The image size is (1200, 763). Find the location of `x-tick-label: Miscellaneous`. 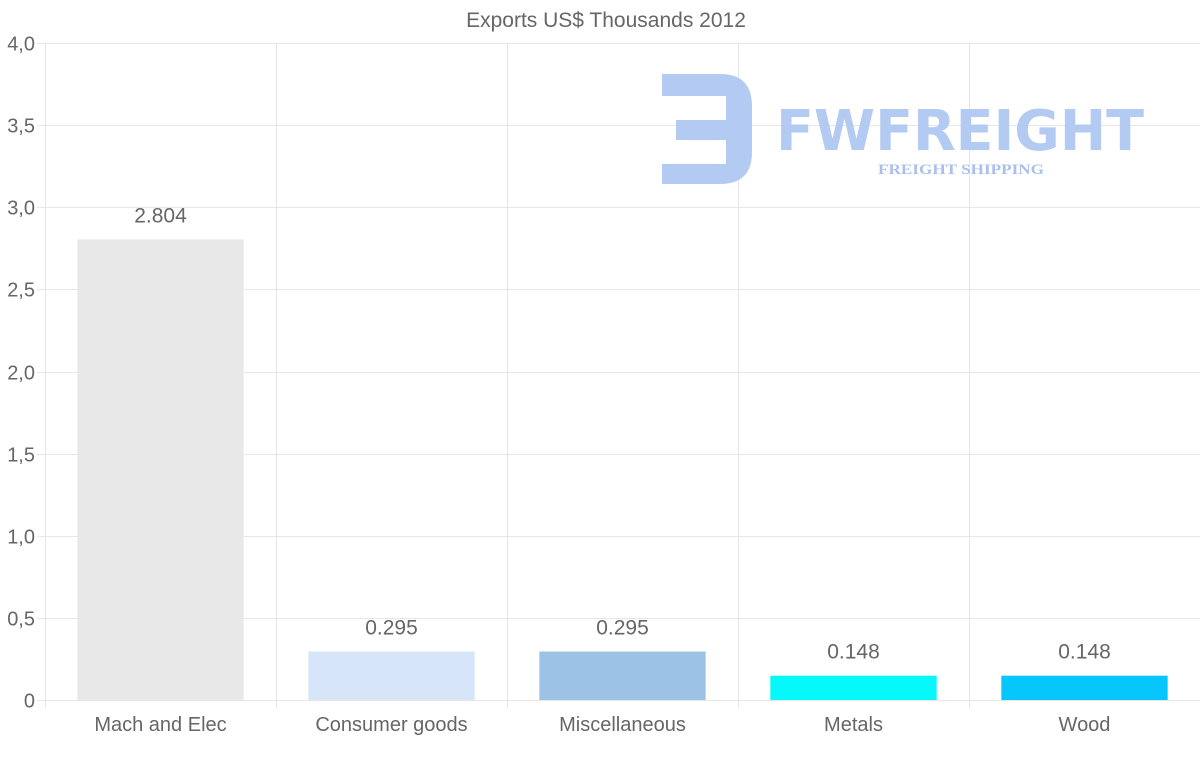

x-tick-label: Miscellaneous is located at coordinates (622, 725).